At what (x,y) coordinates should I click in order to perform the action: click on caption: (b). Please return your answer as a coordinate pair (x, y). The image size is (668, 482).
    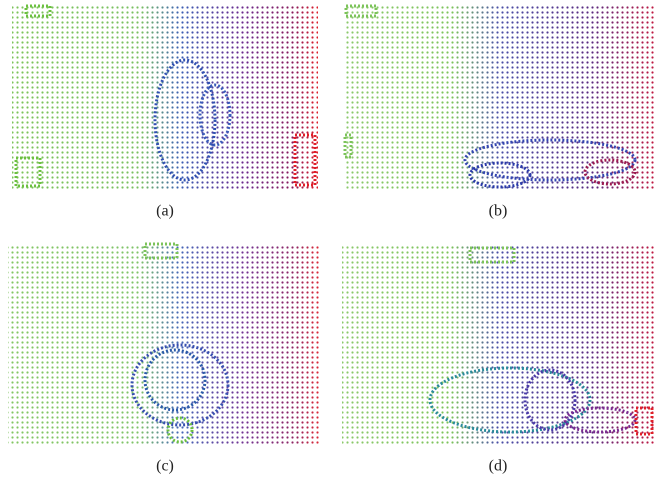
    Looking at the image, I should click on (498, 211).